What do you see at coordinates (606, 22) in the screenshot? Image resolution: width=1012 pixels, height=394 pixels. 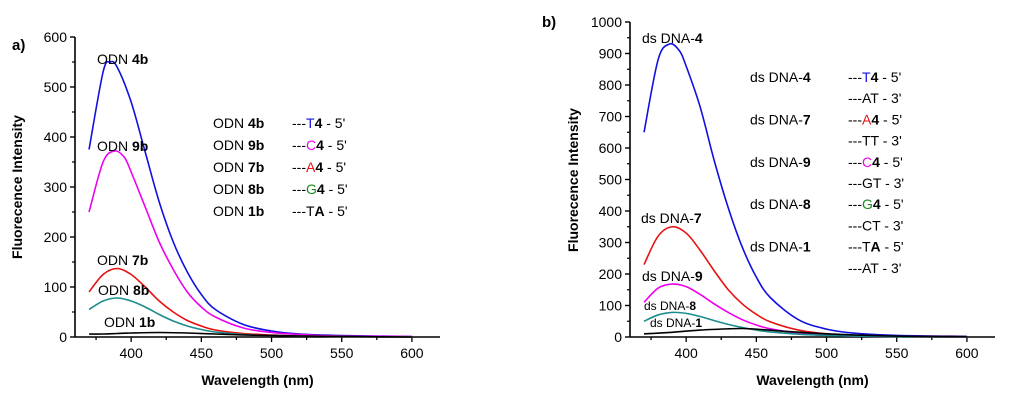 I see `y-tick-label: 1000` at bounding box center [606, 22].